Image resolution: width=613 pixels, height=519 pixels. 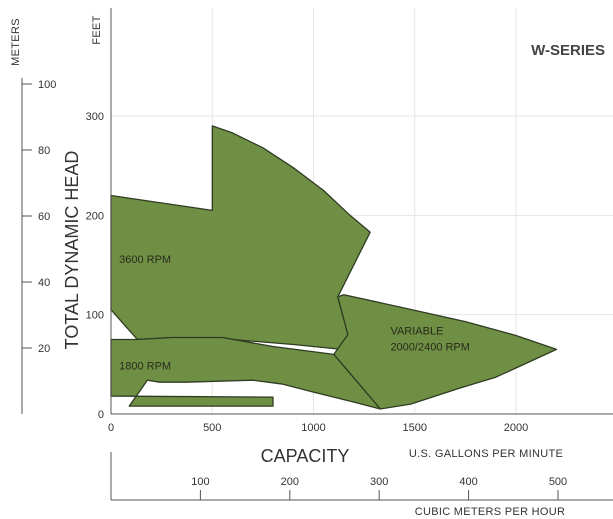 What do you see at coordinates (16, 42) in the screenshot?
I see `y2-units-label: METERS` at bounding box center [16, 42].